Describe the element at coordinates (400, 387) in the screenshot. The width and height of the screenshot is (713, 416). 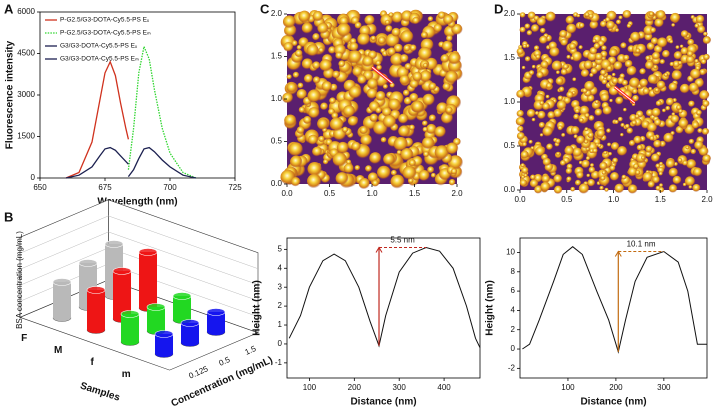
I see `x-tick-label: 300` at that location.